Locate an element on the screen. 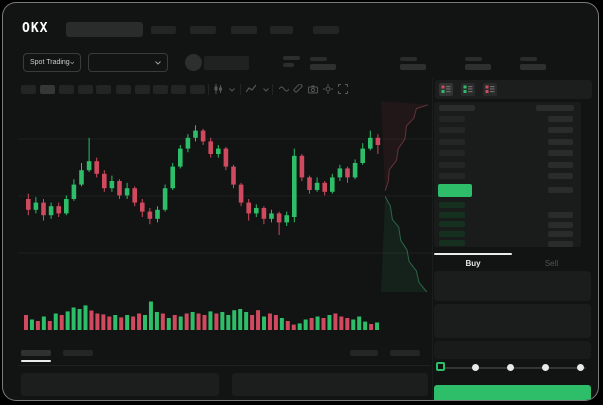 Image resolution: width=603 pixels, height=405 pixels. wave-icon is located at coordinates (284, 89).